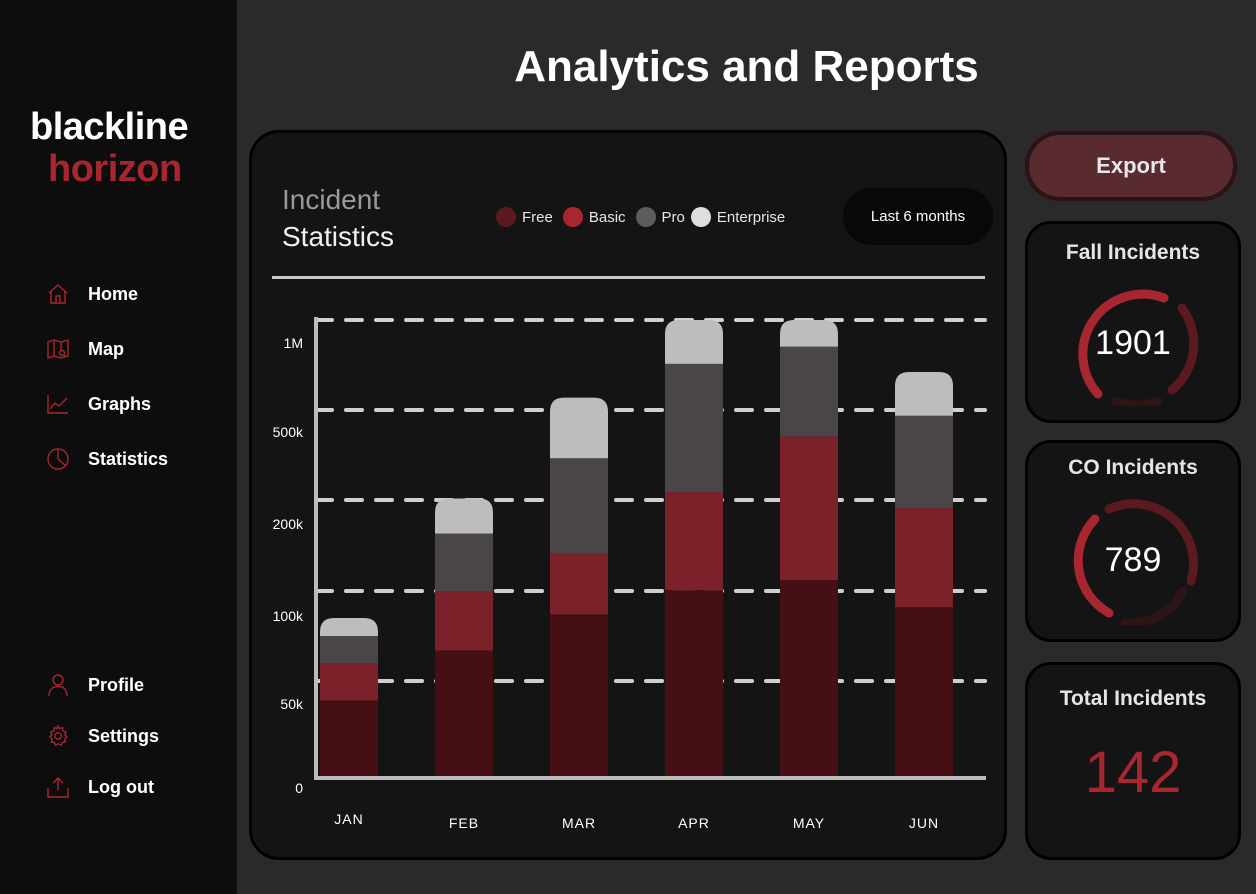 The width and height of the screenshot is (1256, 894). Describe the element at coordinates (809, 508) in the screenshot. I see `bar-segment-basic-may` at that location.